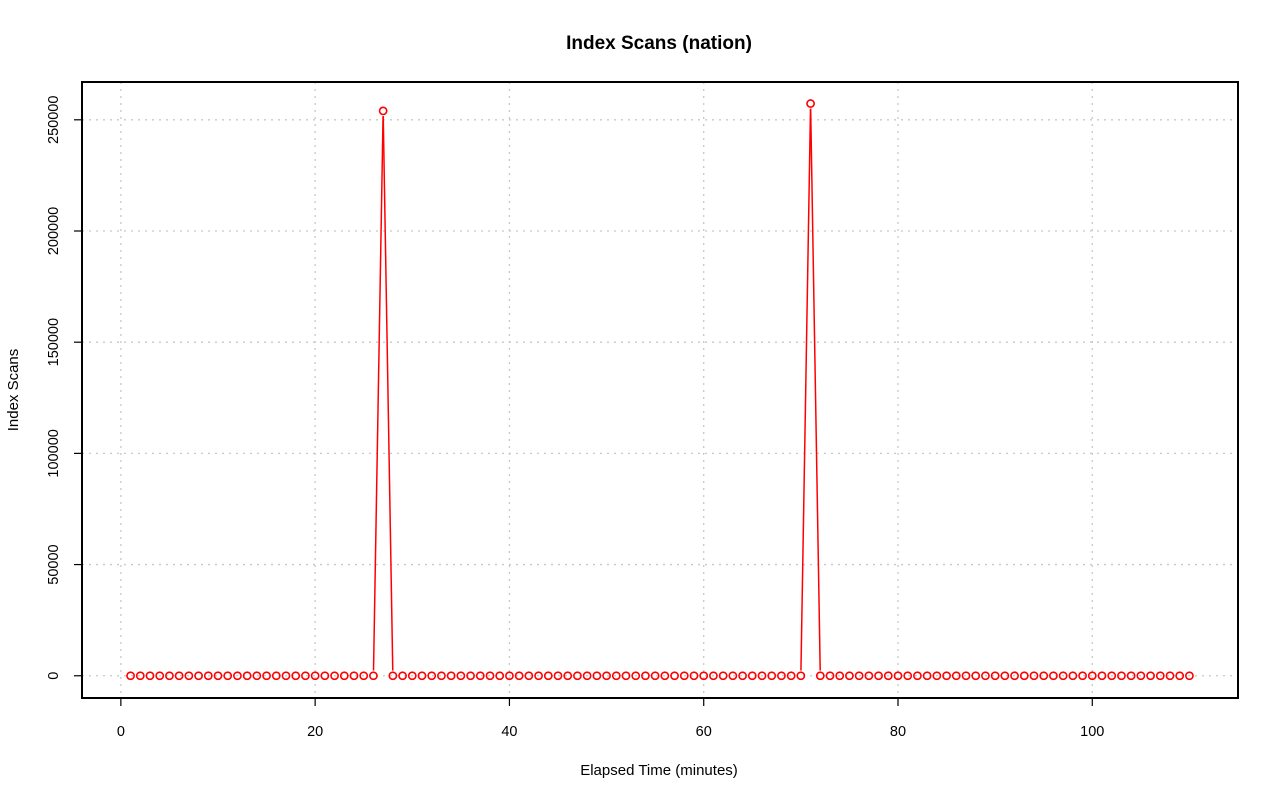 The height and width of the screenshot is (801, 1280). What do you see at coordinates (121, 732) in the screenshot?
I see `x-tick-label: 0` at bounding box center [121, 732].